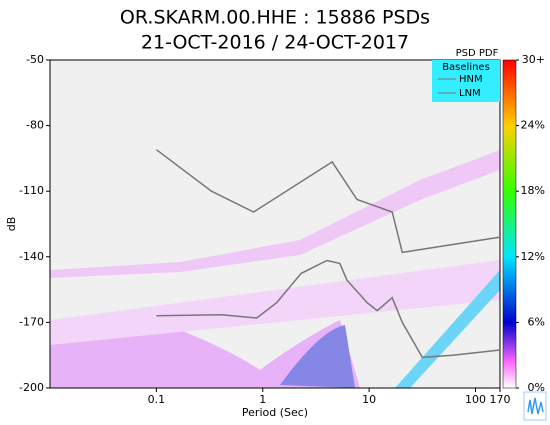  What do you see at coordinates (533, 59) in the screenshot?
I see `colorbar-tick-label: 30+` at bounding box center [533, 59].